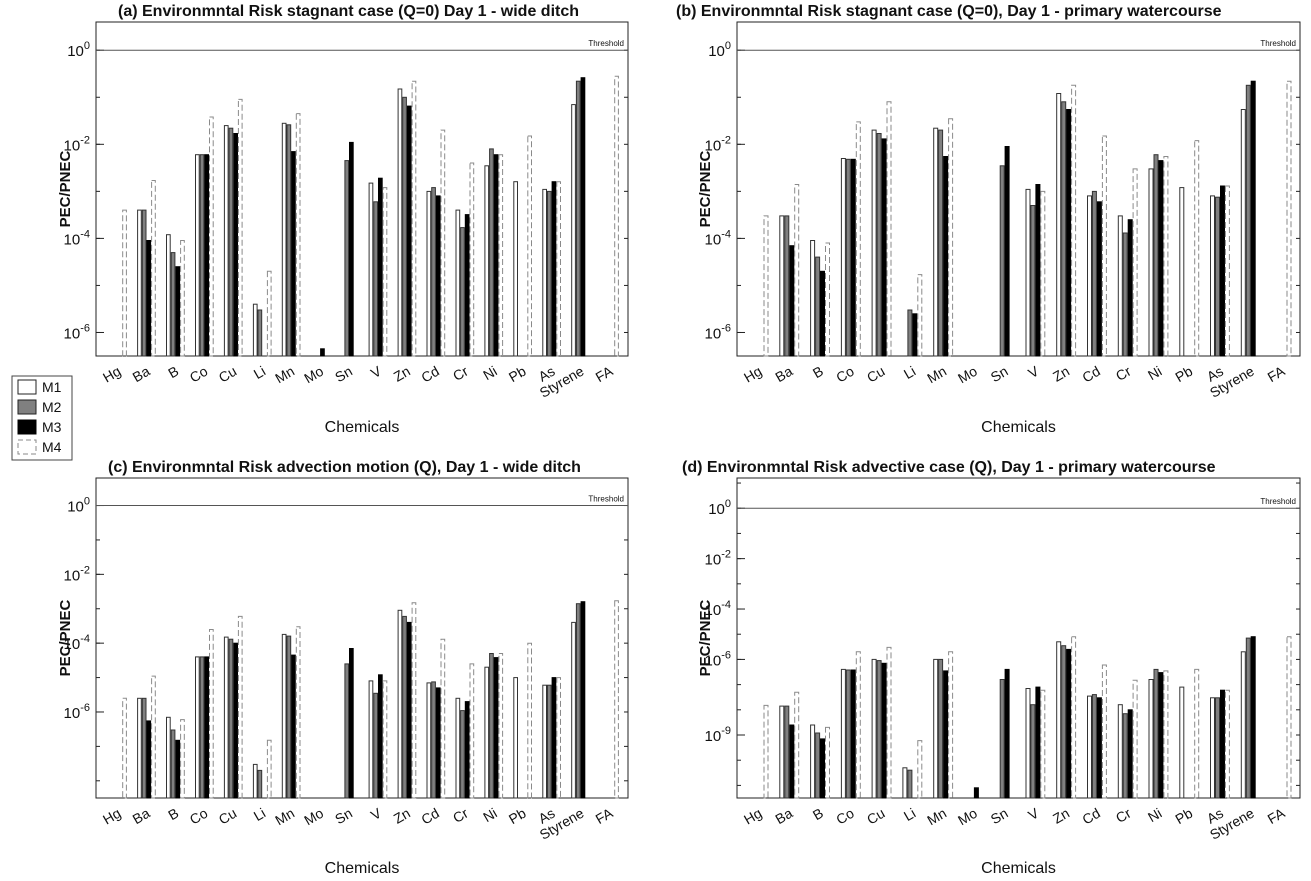 Image resolution: width=1311 pixels, height=881 pixels. What do you see at coordinates (199, 816) in the screenshot?
I see `x-tick-label: Co` at bounding box center [199, 816].